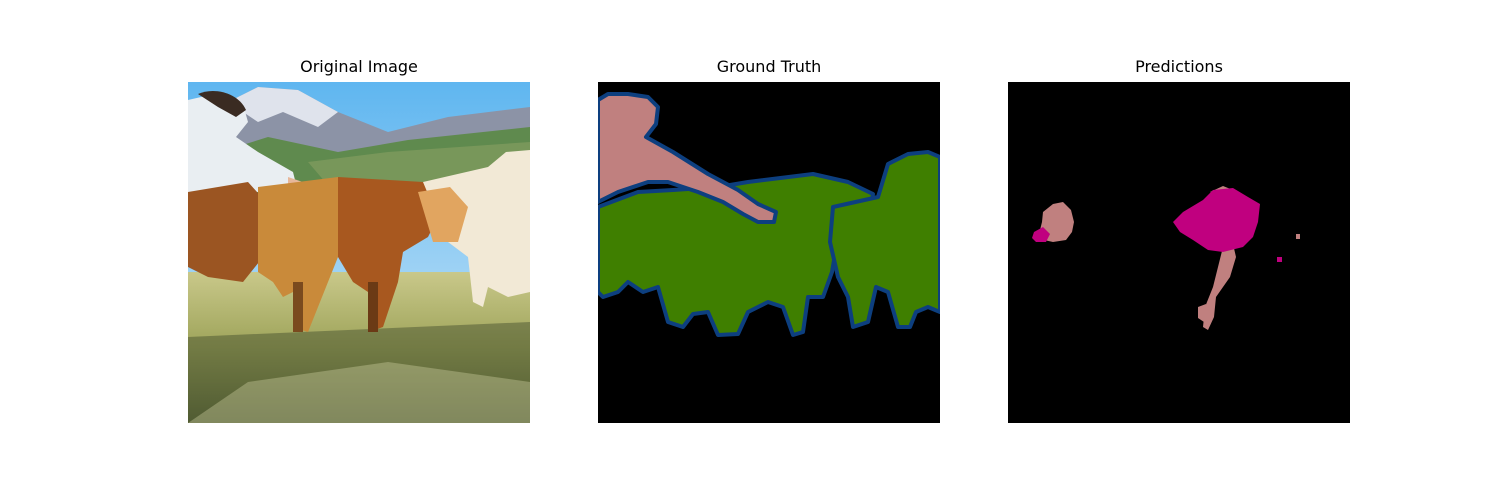 The height and width of the screenshot is (500, 1500). What do you see at coordinates (769, 66) in the screenshot?
I see `ground-truth-title: Ground Truth` at bounding box center [769, 66].